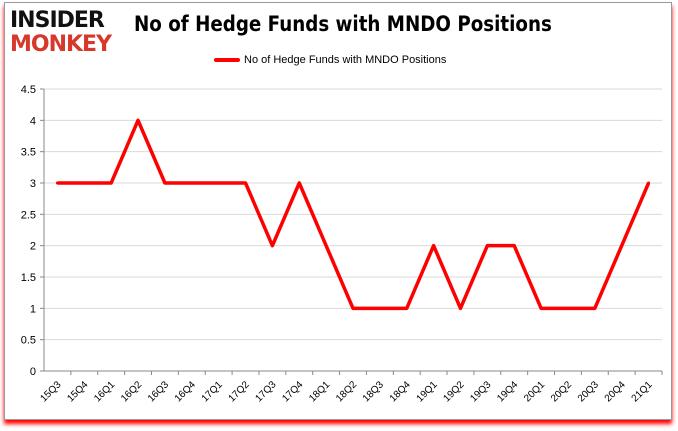 The width and height of the screenshot is (678, 431). Describe the element at coordinates (615, 391) in the screenshot. I see `x-tick-label: 20Q4` at that location.